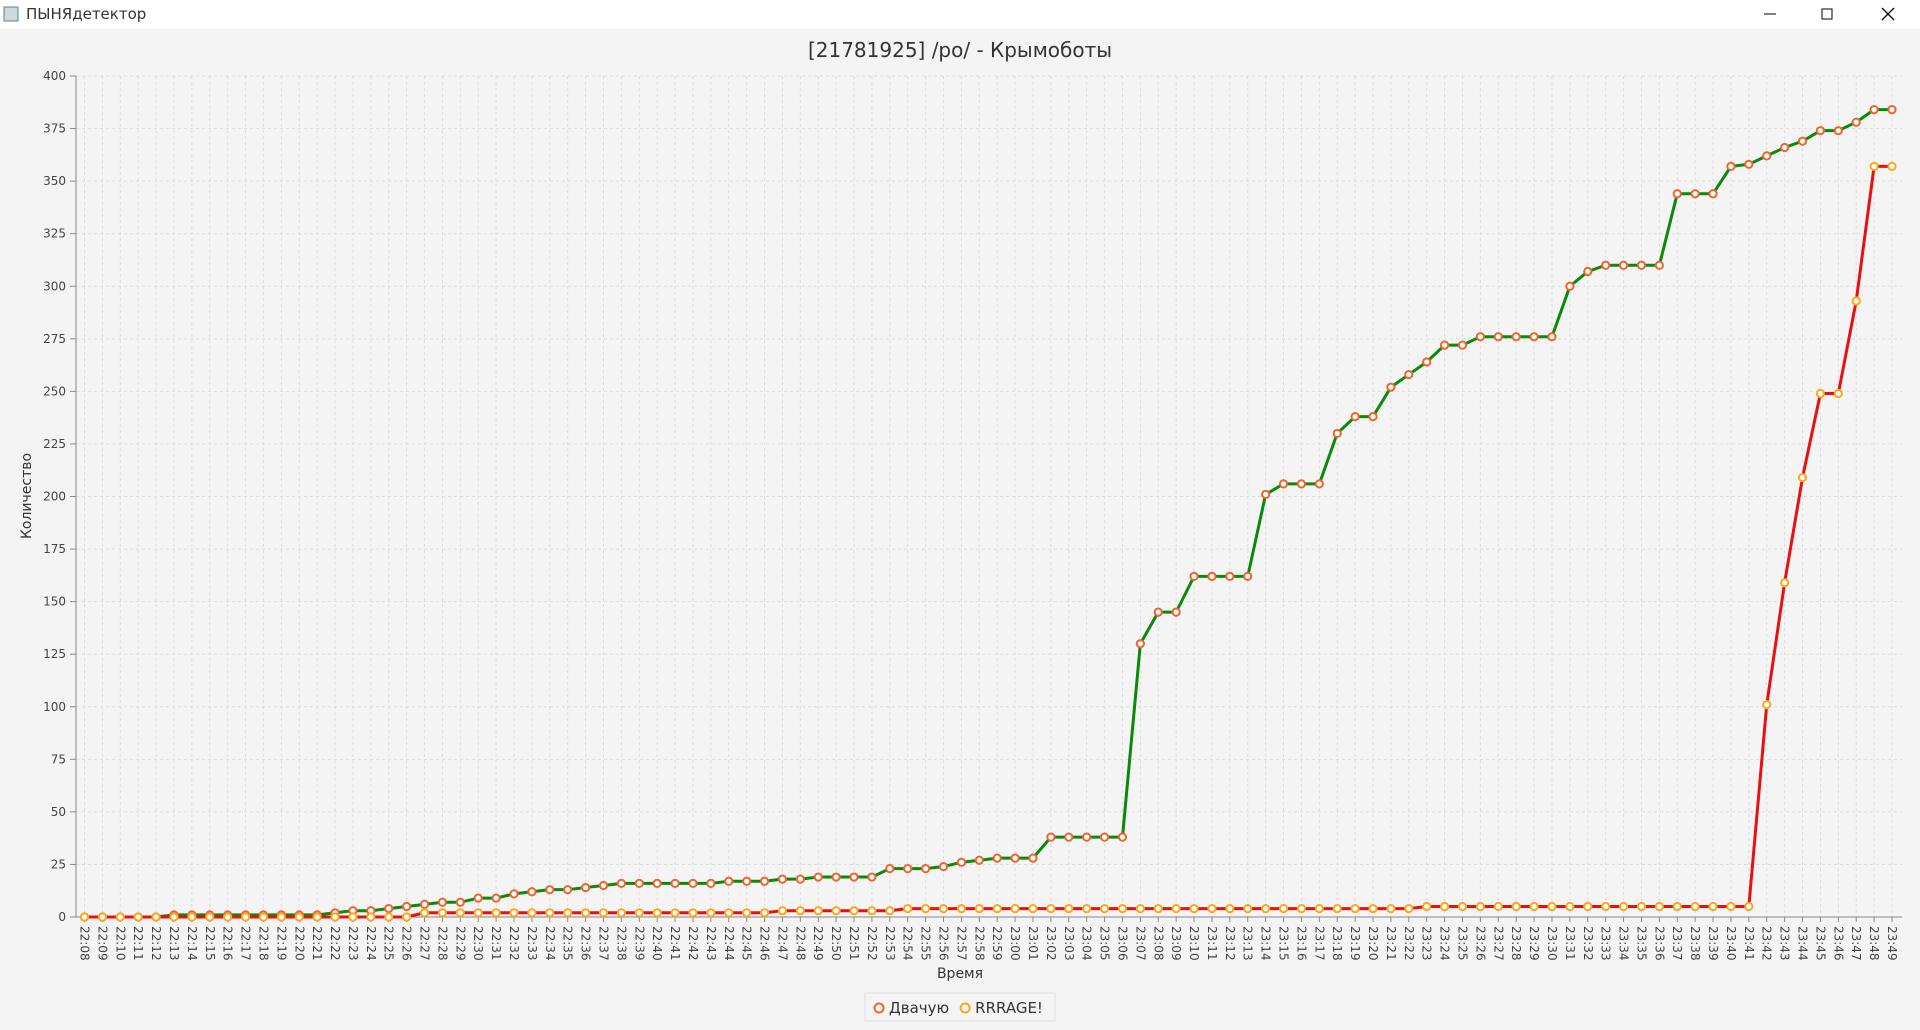 The height and width of the screenshot is (1030, 1920). I want to click on x-tick-label: 22:35, so click(568, 943).